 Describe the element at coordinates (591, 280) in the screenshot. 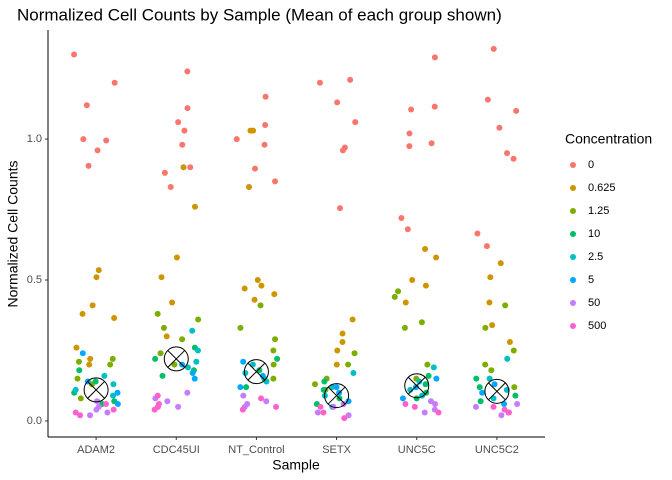

I see `legend-label: 5` at that location.